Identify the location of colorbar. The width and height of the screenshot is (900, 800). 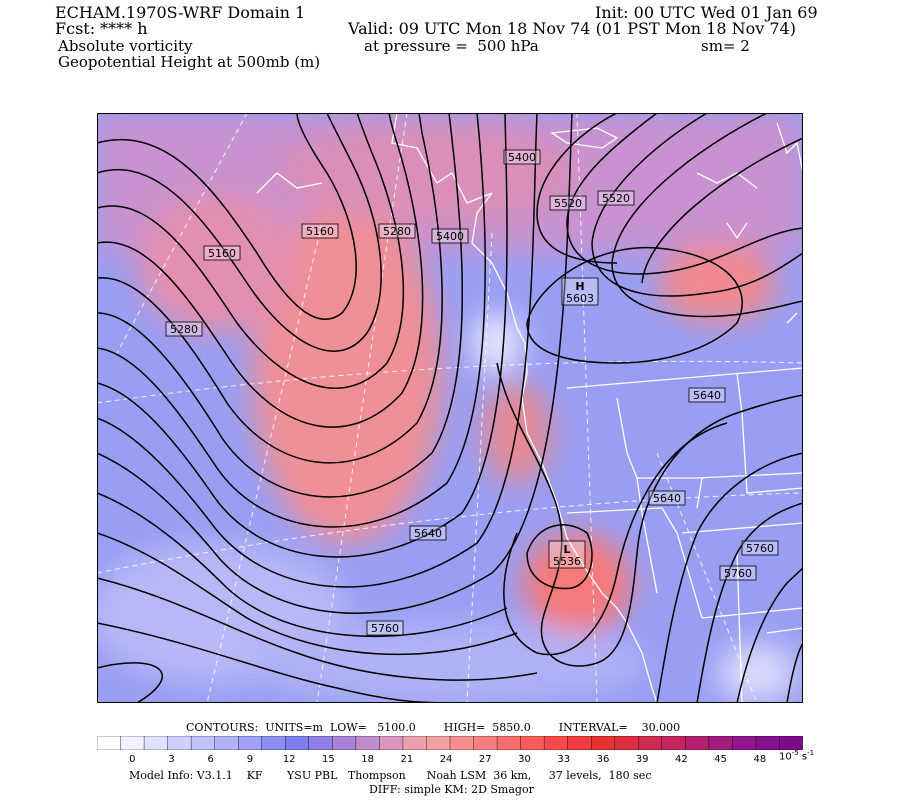
(450, 743).